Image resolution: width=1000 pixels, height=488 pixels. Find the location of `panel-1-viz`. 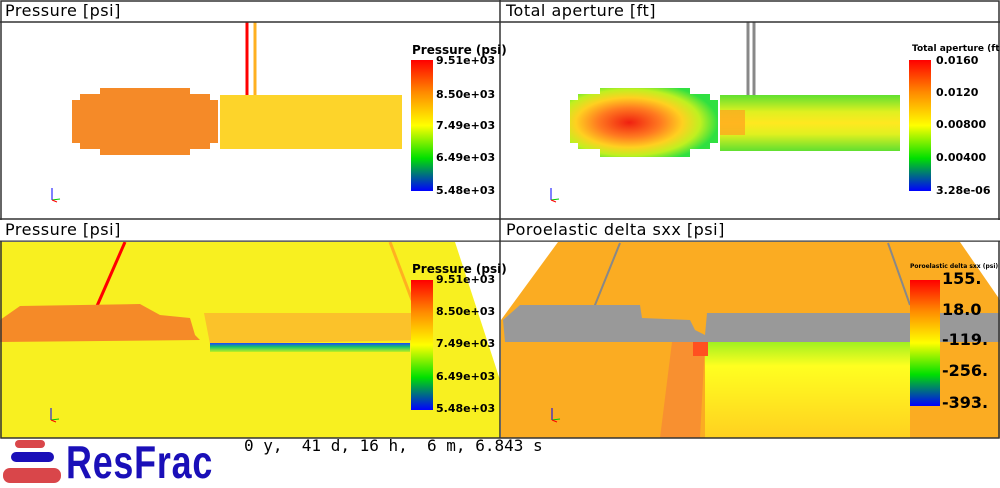

panel-1-viz is located at coordinates (252, 106).